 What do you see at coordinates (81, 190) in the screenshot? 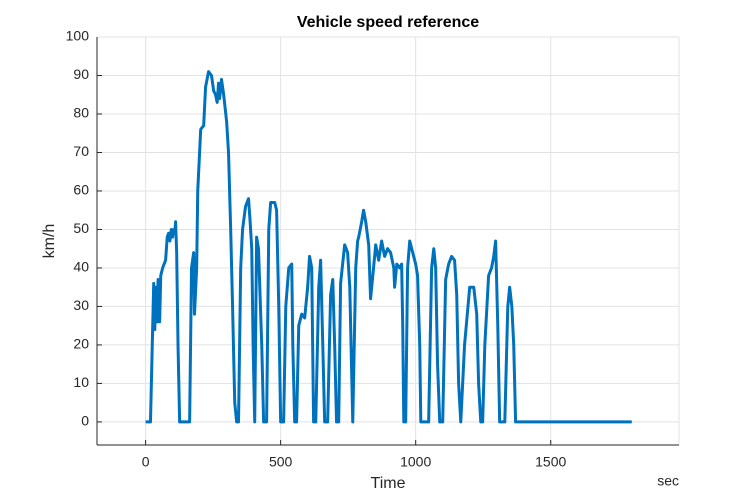
I see `y-tick-label: 60` at bounding box center [81, 190].